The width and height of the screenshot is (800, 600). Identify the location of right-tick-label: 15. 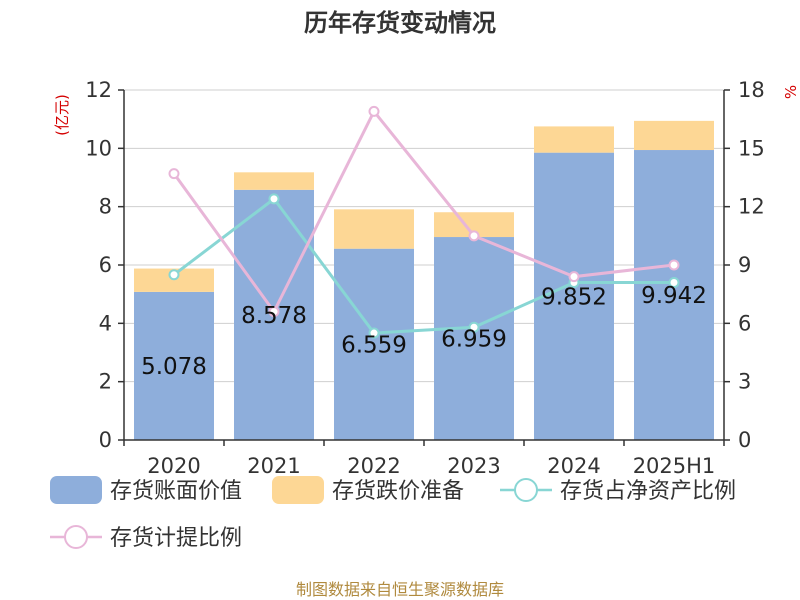
(751, 148).